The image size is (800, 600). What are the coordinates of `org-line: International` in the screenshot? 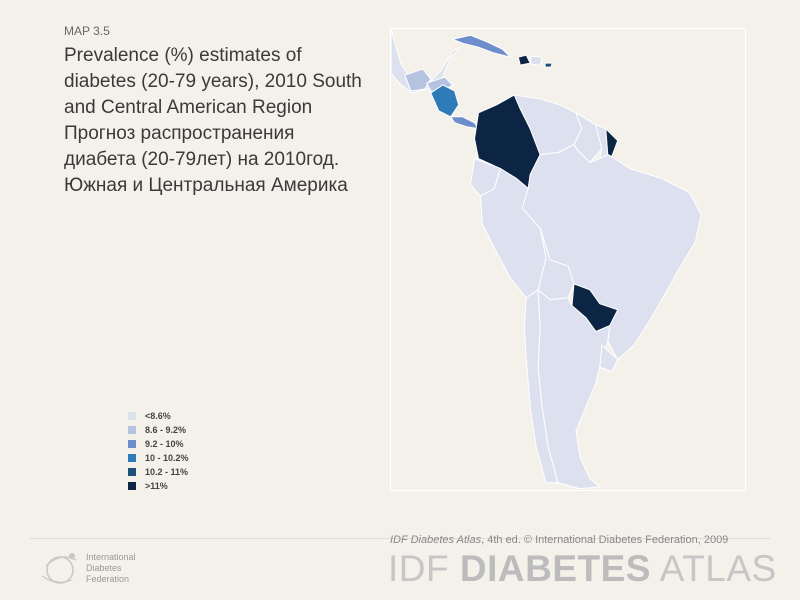 It's located at (111, 557).